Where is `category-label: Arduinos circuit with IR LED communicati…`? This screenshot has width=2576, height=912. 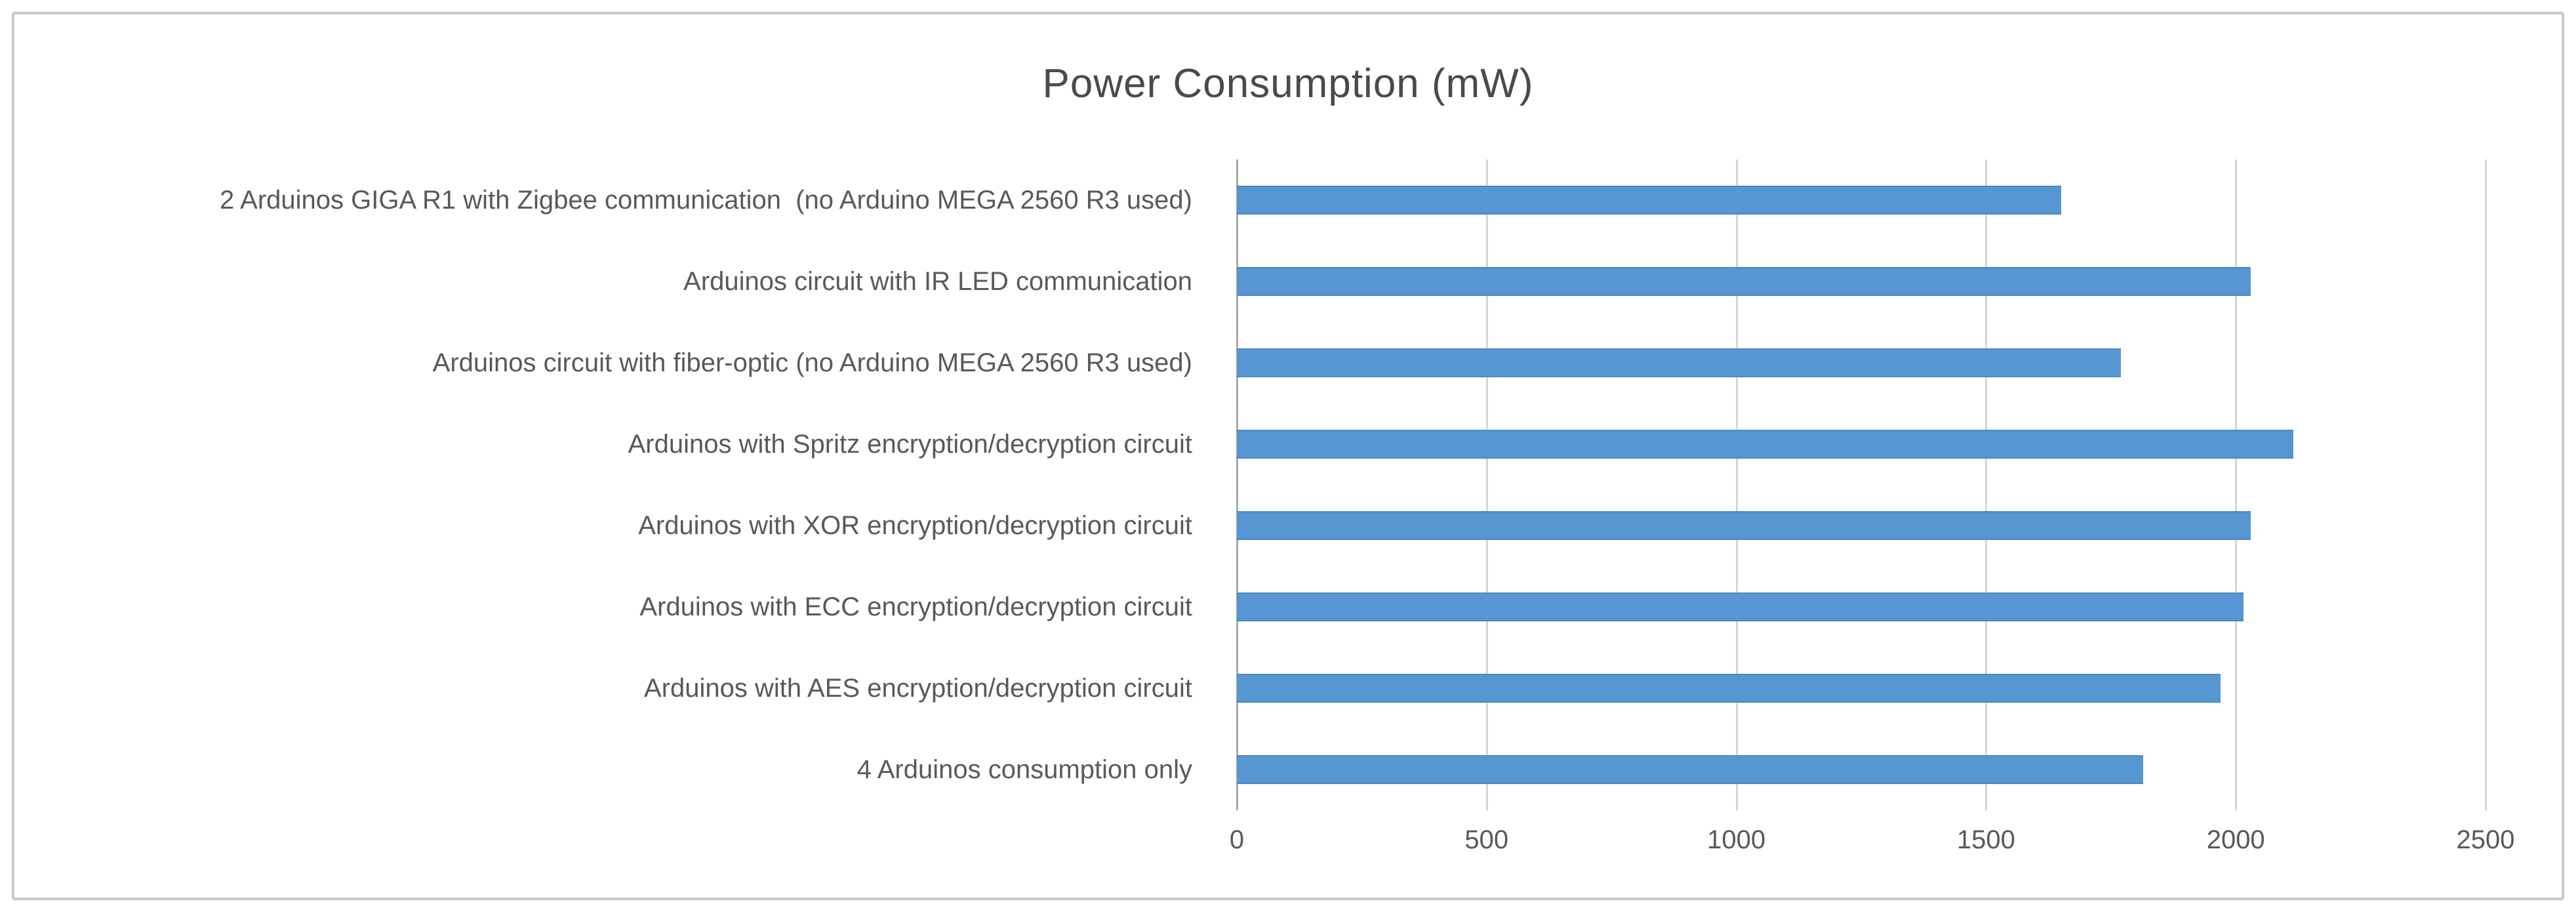 category-label: Arduinos circuit with IR LED communicati… is located at coordinates (937, 281).